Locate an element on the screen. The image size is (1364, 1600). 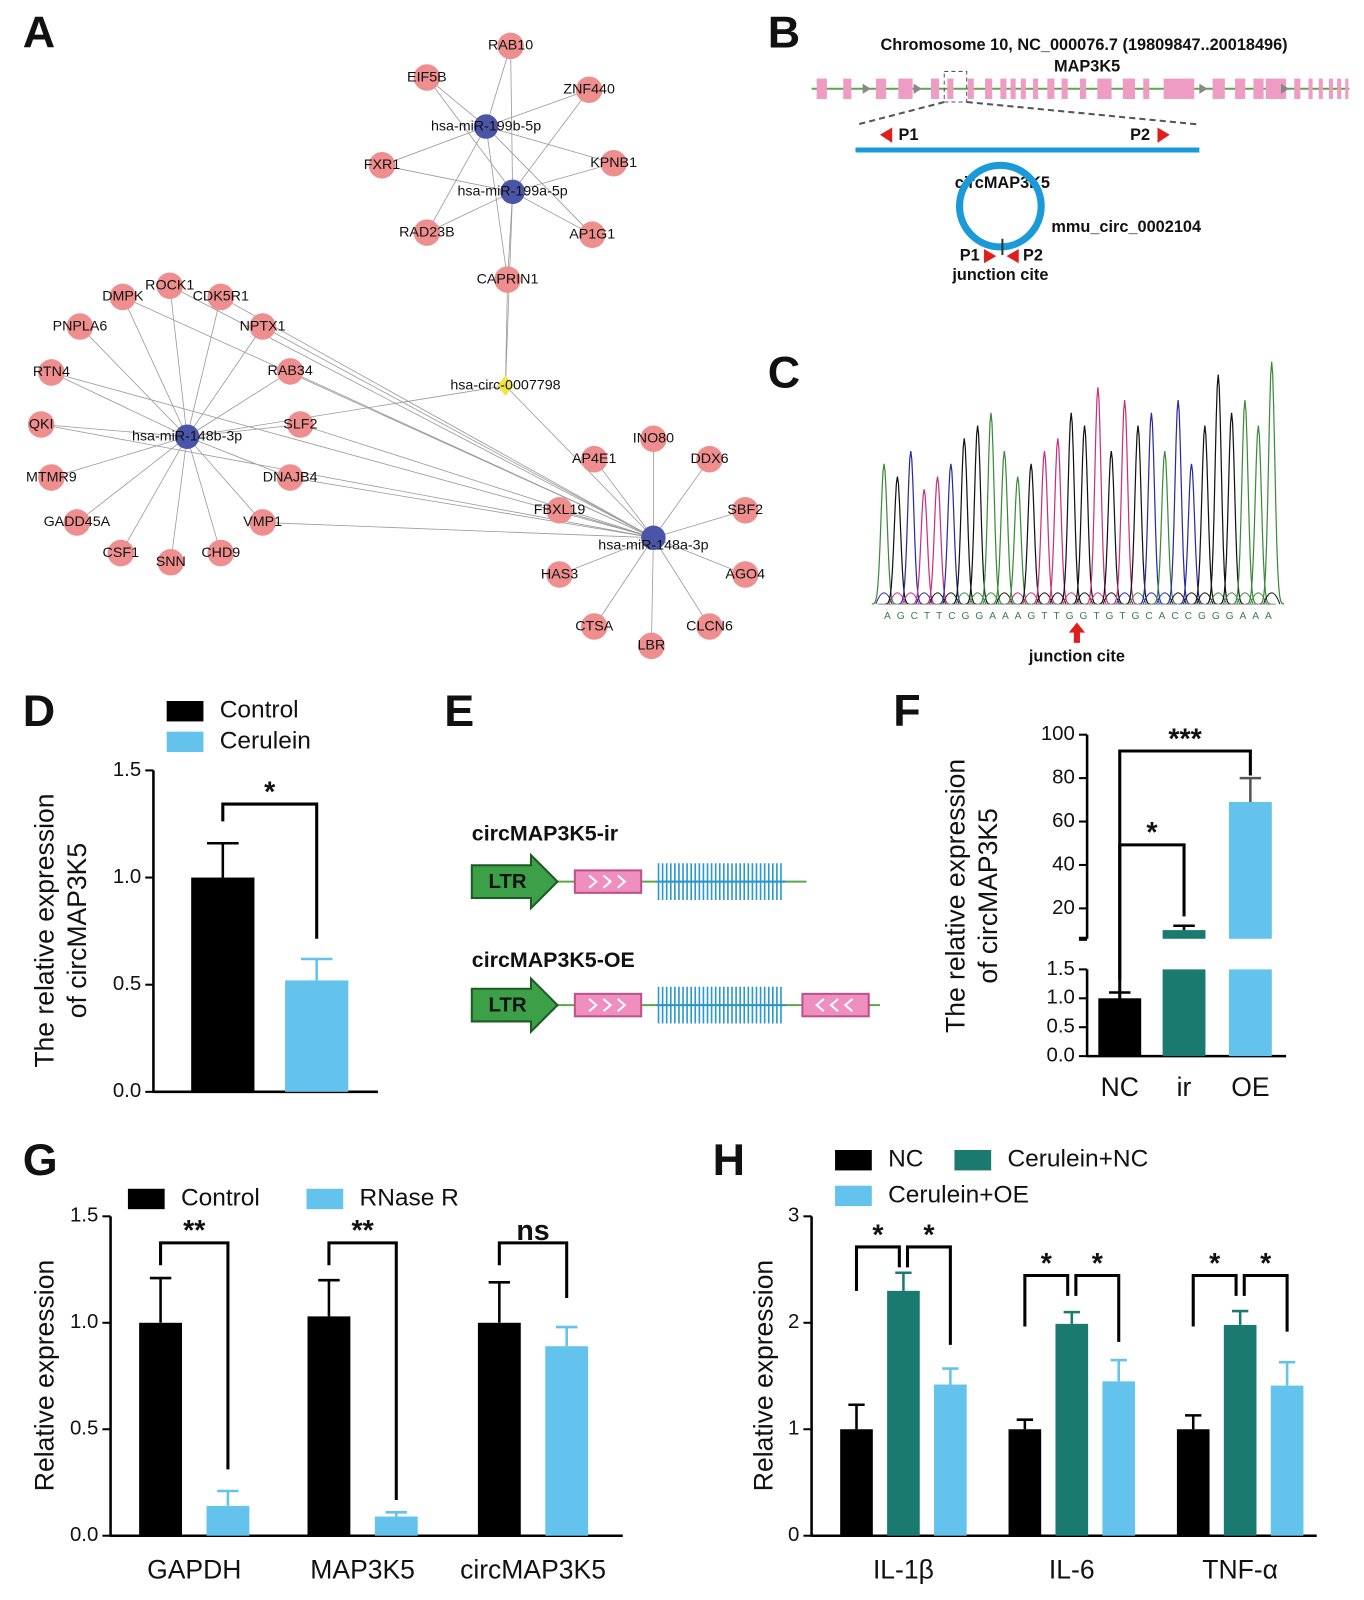
x-tick-label: TNF-α is located at coordinates (1240, 1569).